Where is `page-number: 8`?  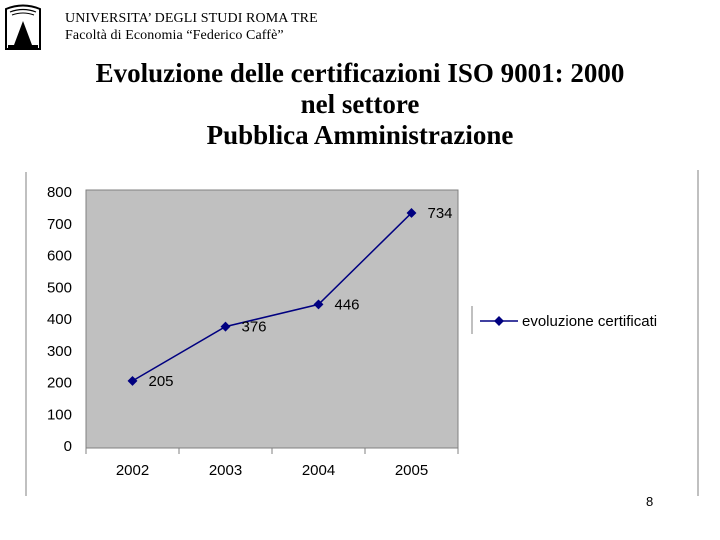 page-number: 8 is located at coordinates (650, 501).